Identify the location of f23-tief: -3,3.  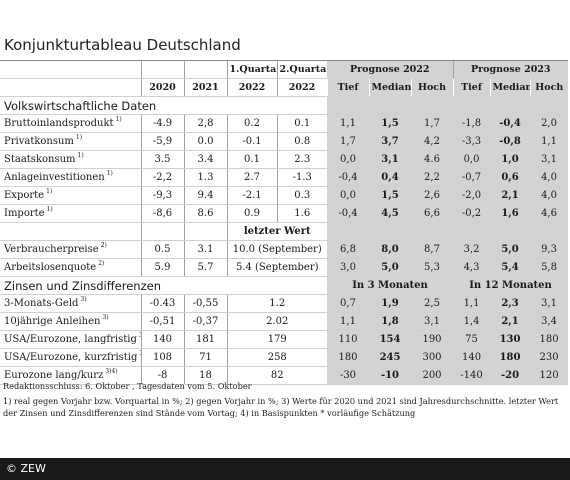
(472, 141).